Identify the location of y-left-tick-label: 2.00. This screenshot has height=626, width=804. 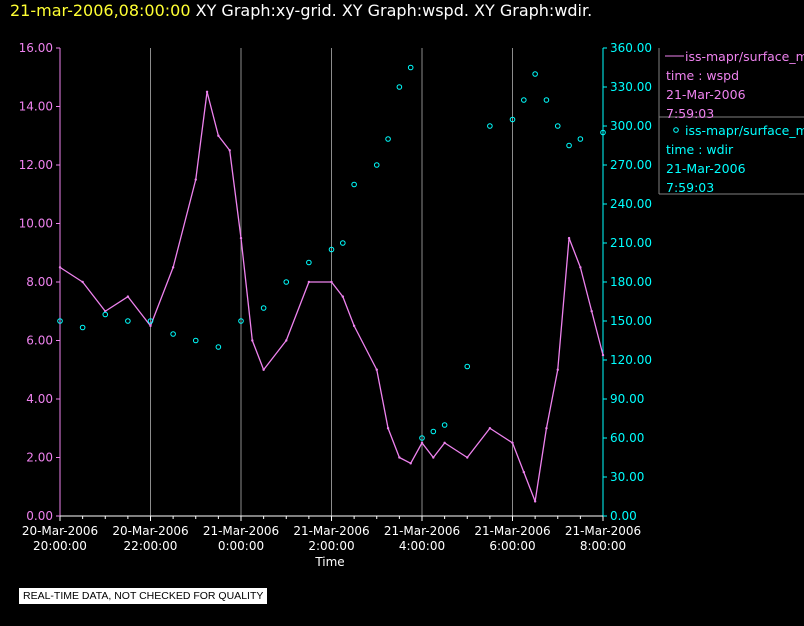
(39, 458).